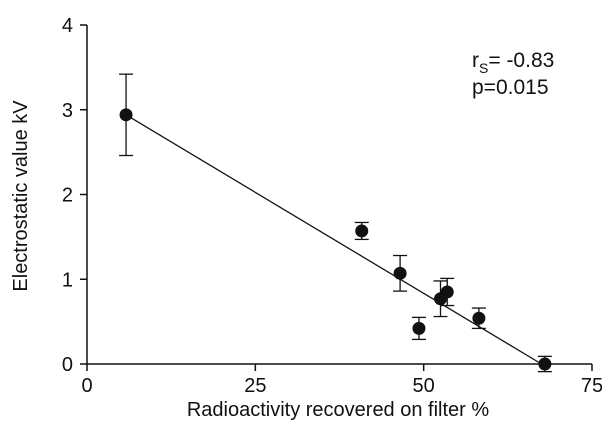 This screenshot has width=602, height=426. I want to click on y-axis-label: Electrostatic value kV, so click(21, 196).